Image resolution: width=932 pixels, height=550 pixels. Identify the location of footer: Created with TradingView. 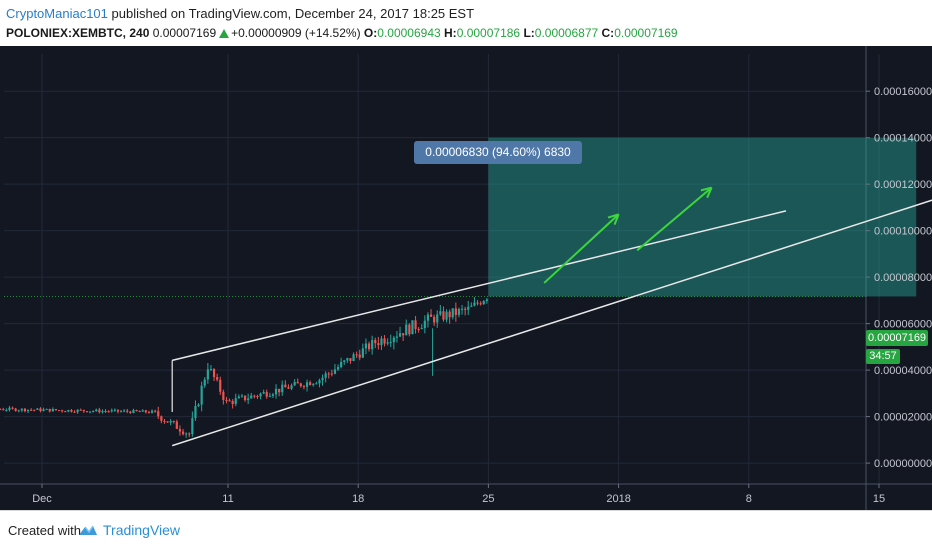
(466, 530).